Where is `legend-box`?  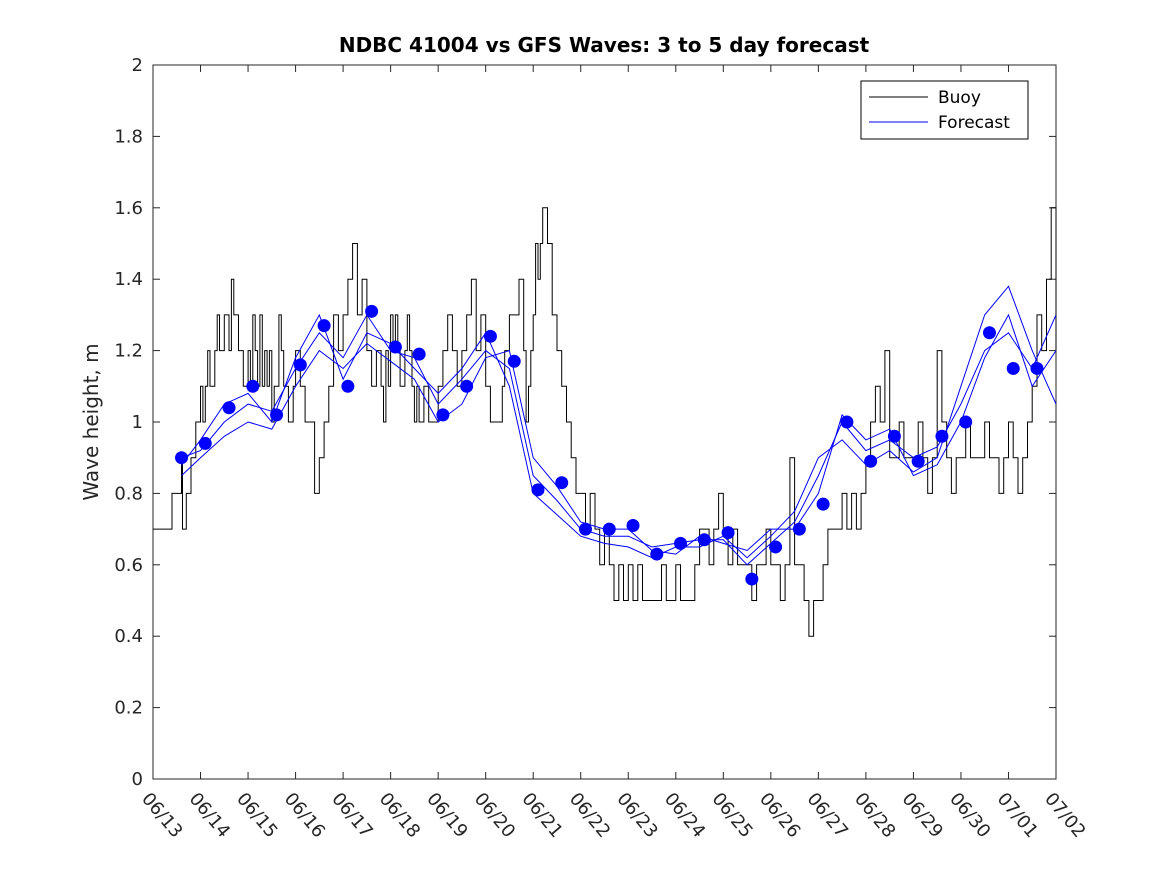
legend-box is located at coordinates (944, 110).